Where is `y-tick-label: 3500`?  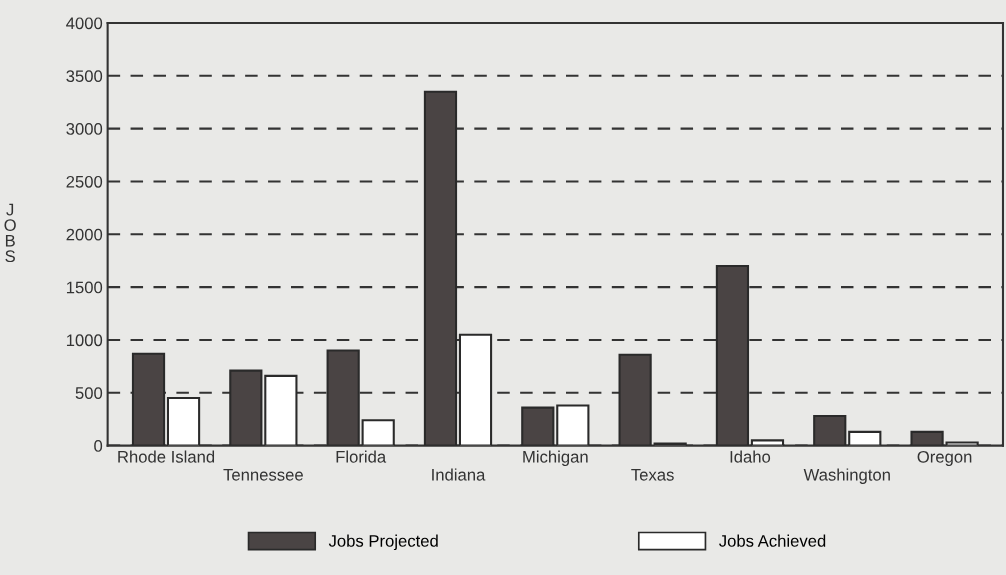 y-tick-label: 3500 is located at coordinates (84, 76).